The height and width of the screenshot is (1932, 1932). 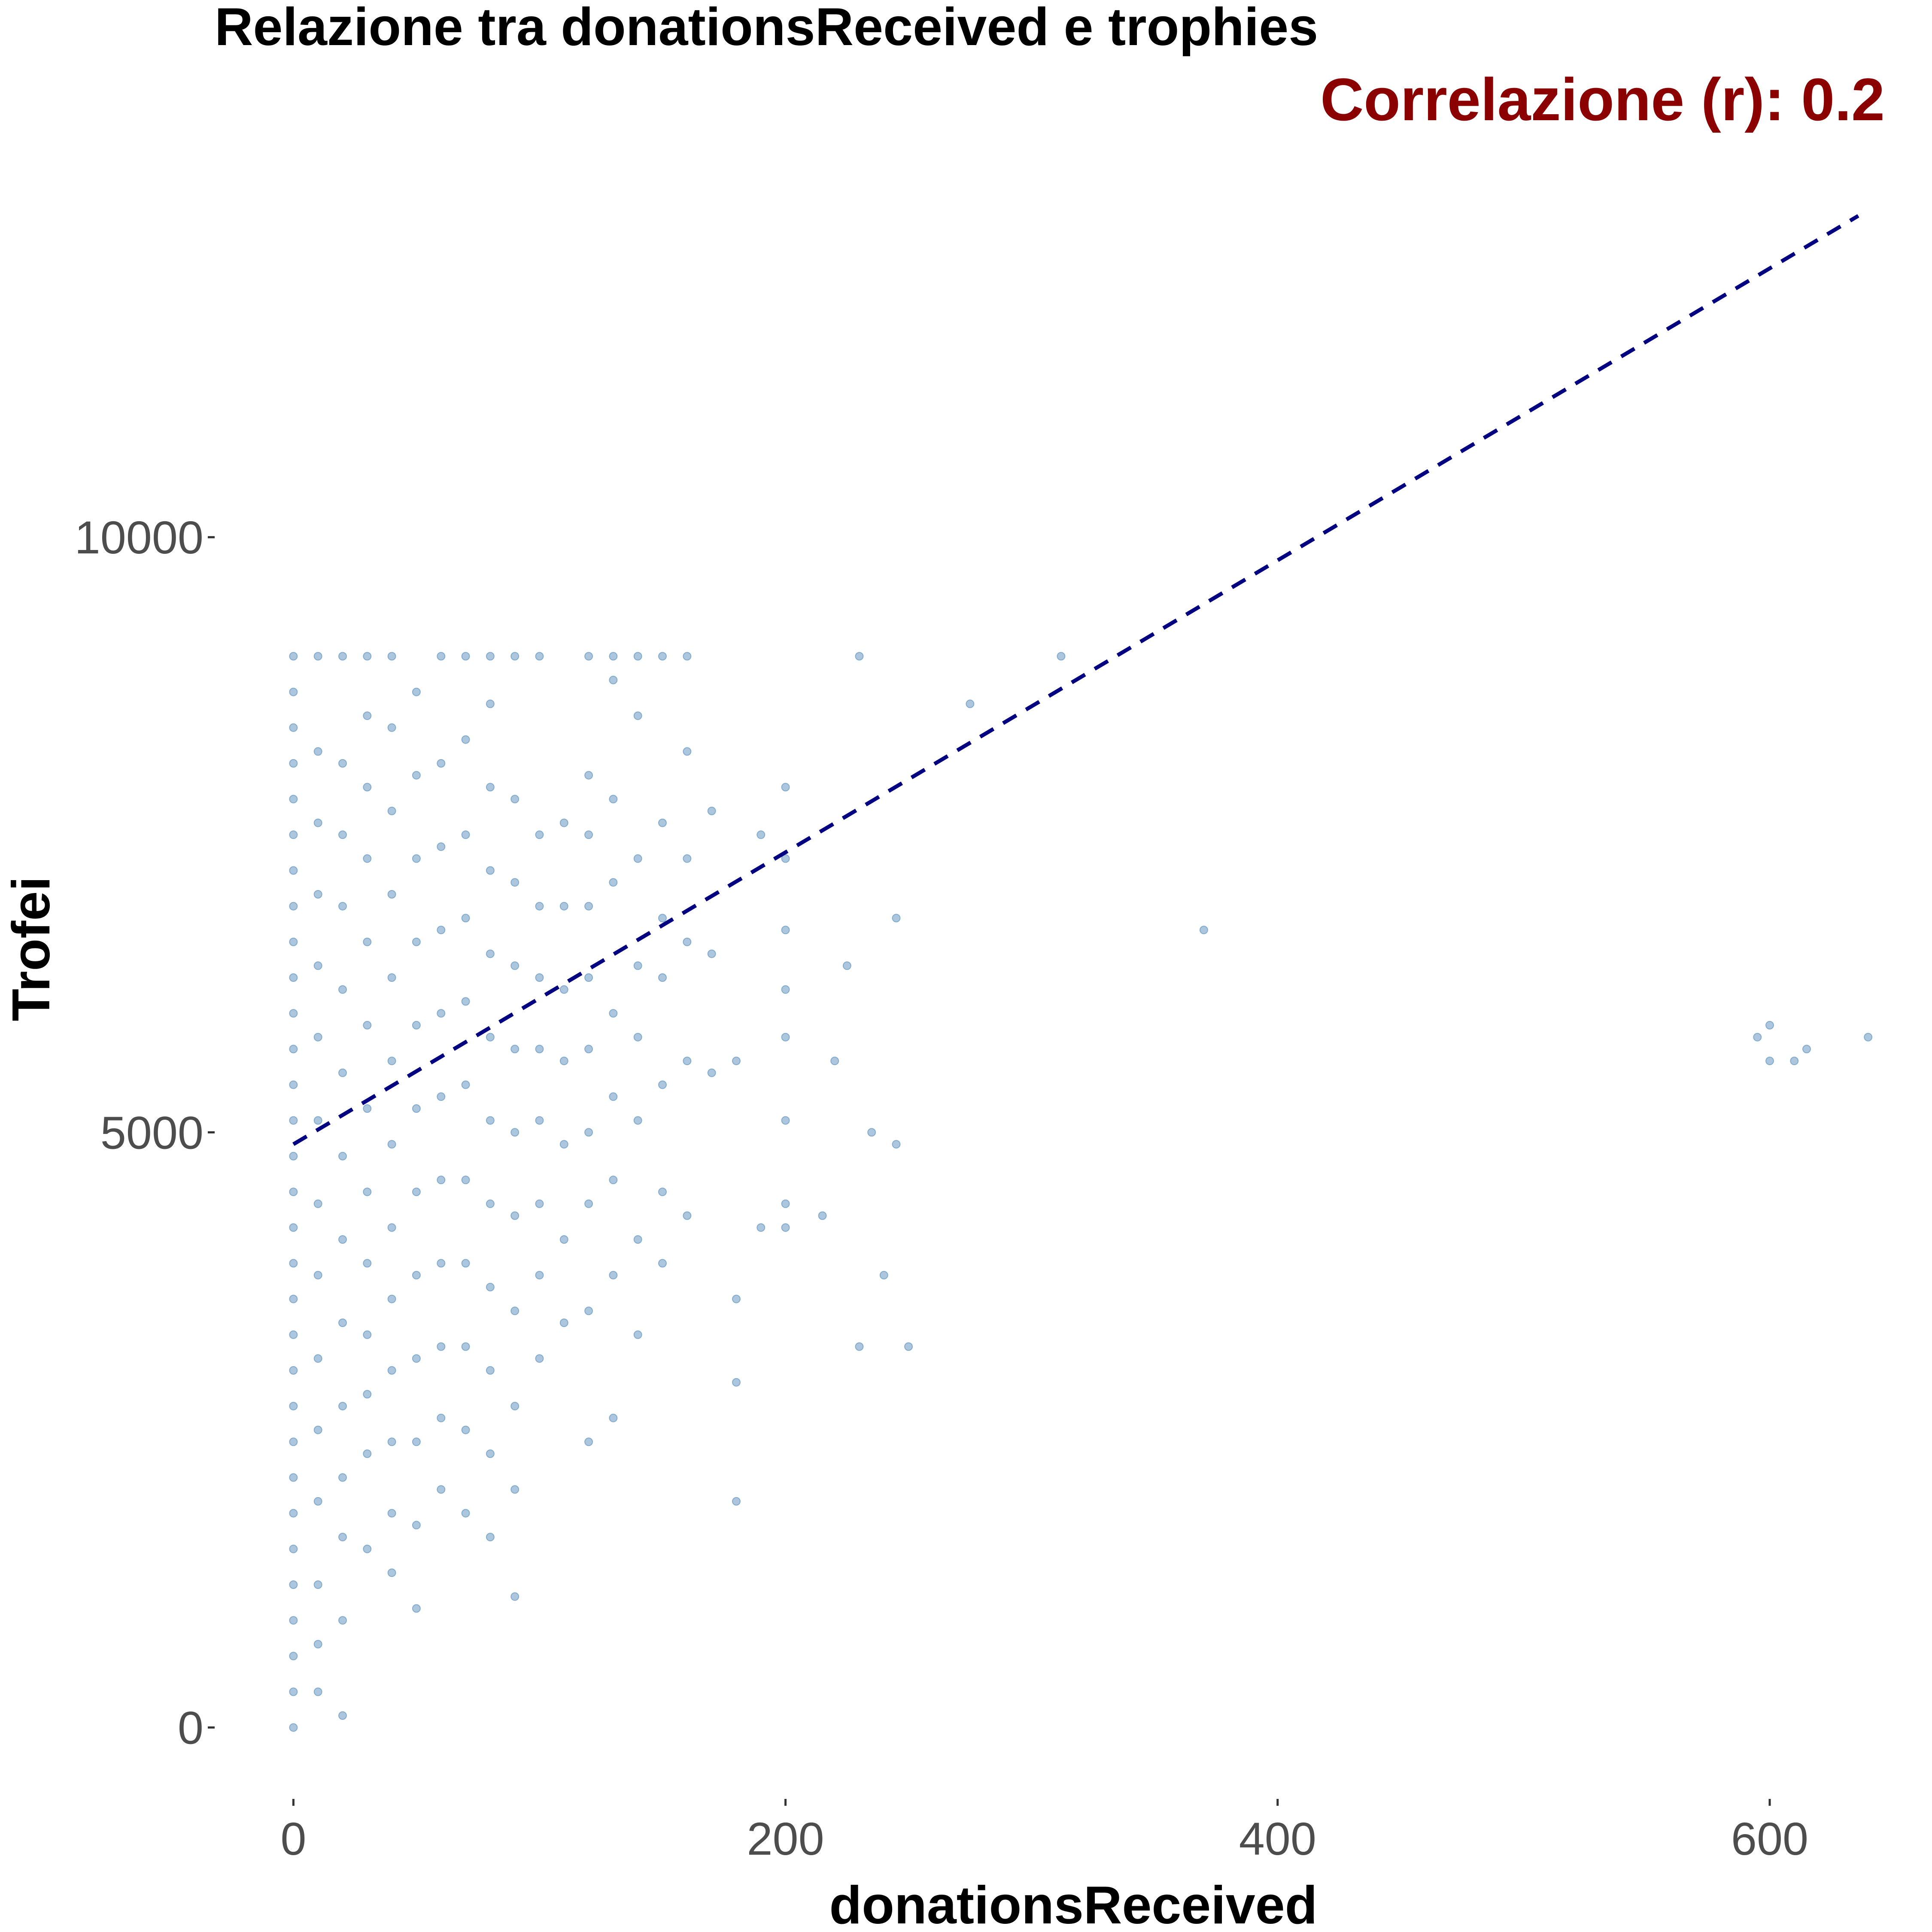 What do you see at coordinates (1602, 99) in the screenshot?
I see `correlation-annotation: Correlazione (r): 0.2` at bounding box center [1602, 99].